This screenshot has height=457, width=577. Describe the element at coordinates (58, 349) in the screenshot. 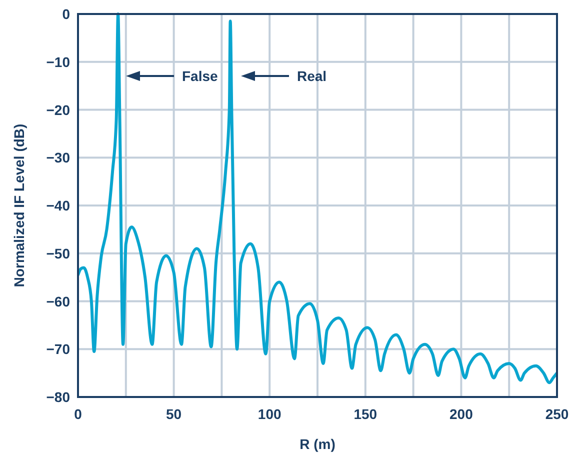

I see `y-tick-label: −70` at that location.